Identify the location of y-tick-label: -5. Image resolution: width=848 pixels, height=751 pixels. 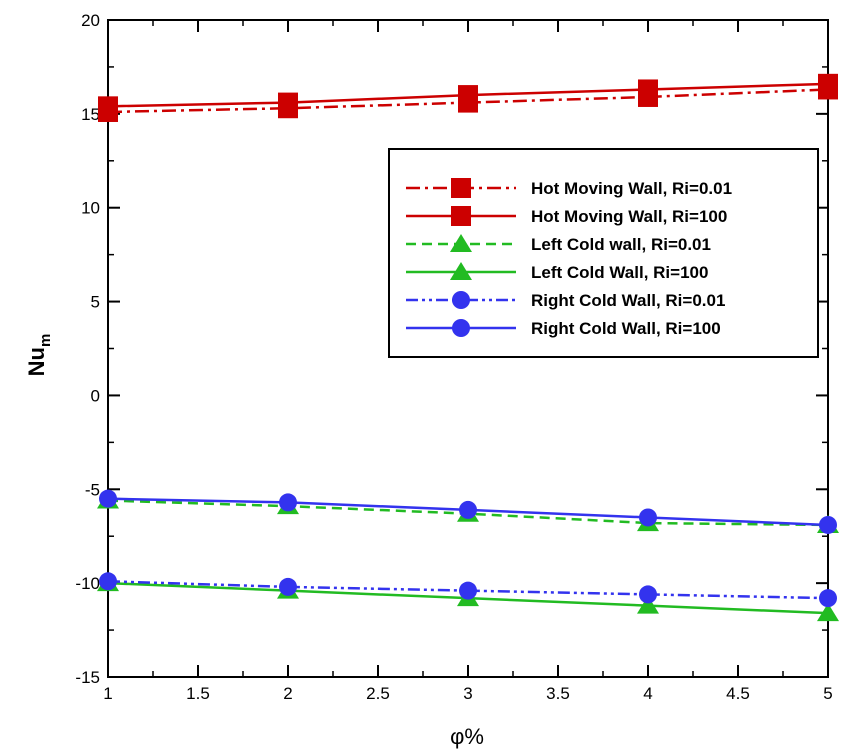
(92, 489).